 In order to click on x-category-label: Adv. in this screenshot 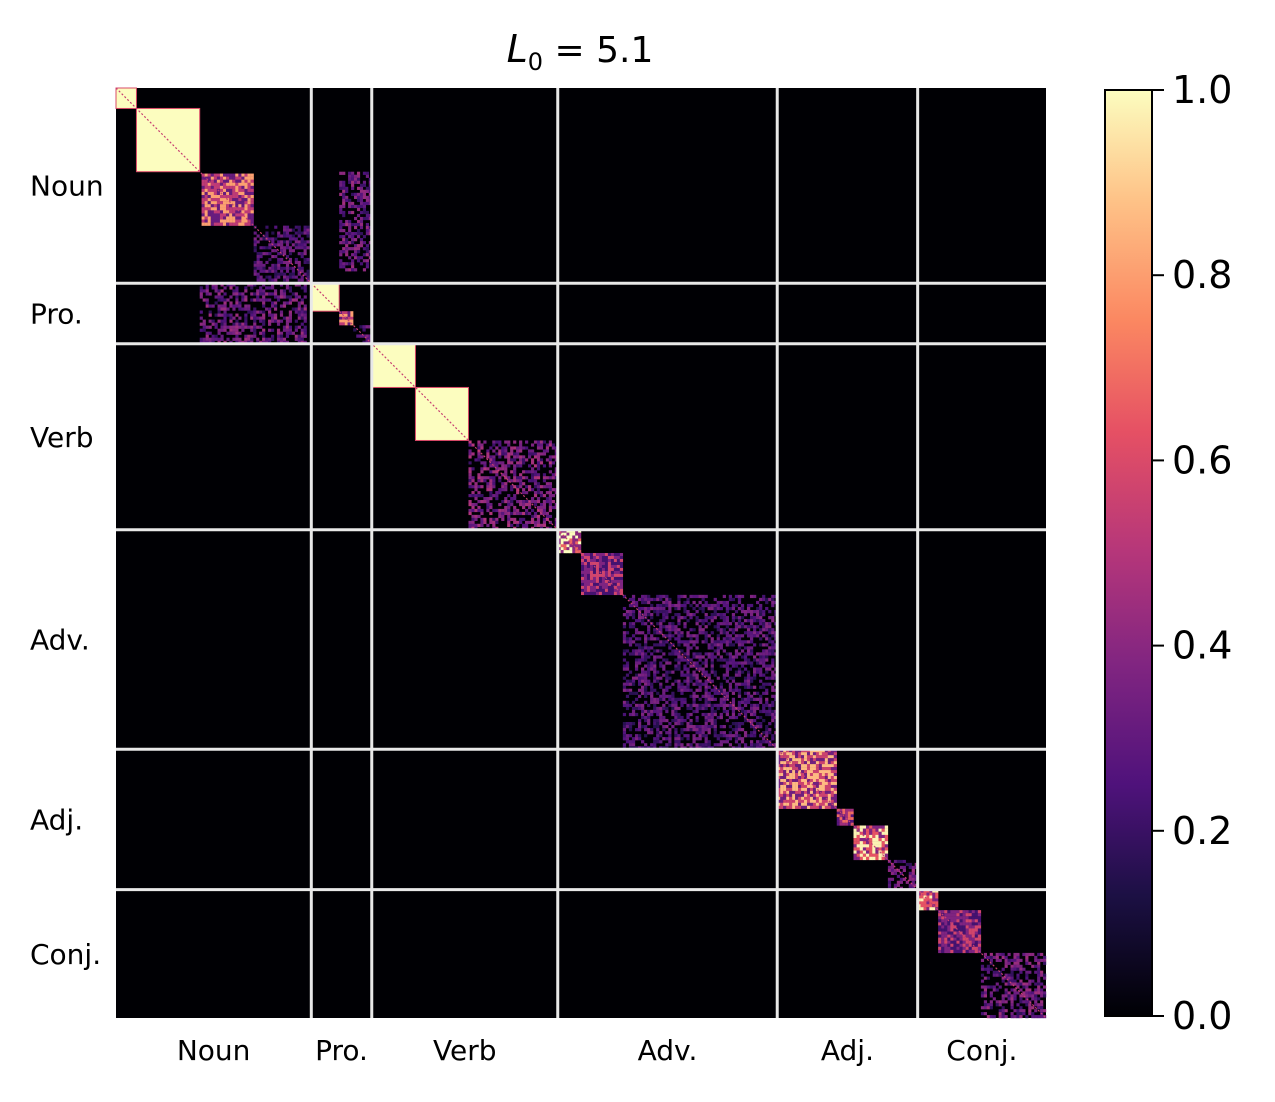, I will do `click(668, 1050)`.